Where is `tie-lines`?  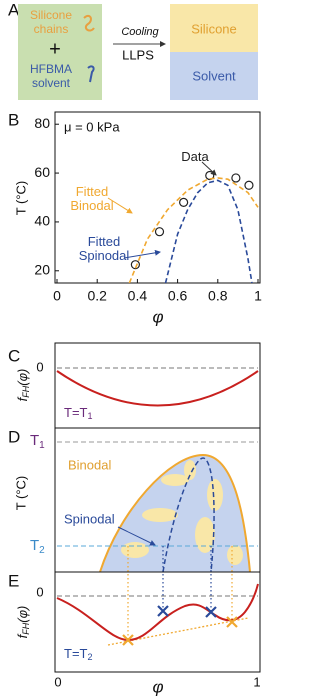 tie-lines is located at coordinates (180, 593).